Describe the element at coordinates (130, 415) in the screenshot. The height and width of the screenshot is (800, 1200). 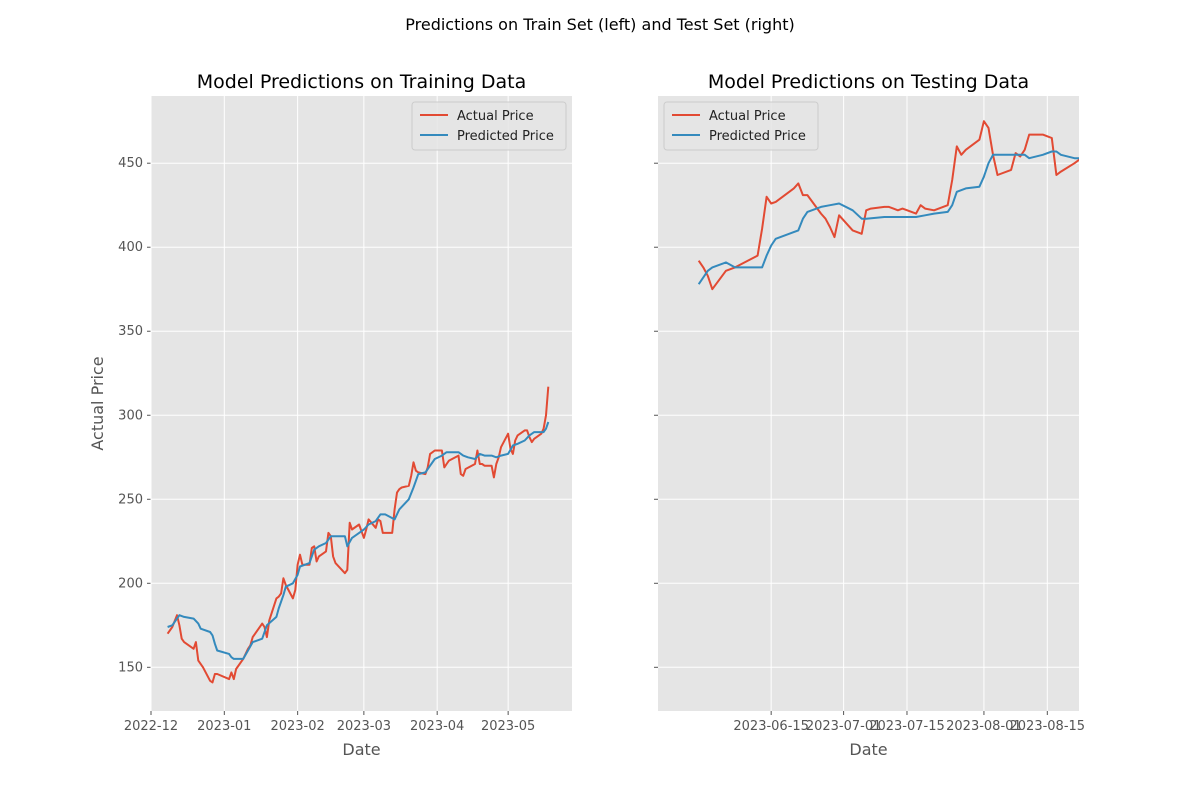
I see `y-tick-label: 300` at that location.